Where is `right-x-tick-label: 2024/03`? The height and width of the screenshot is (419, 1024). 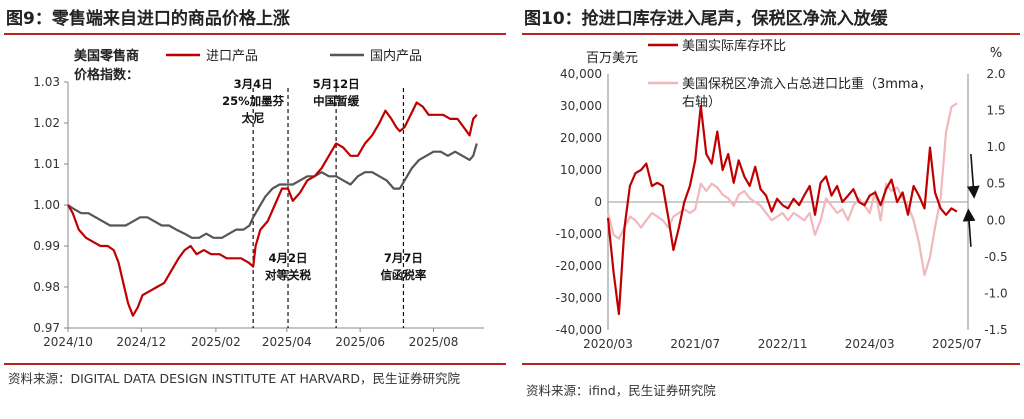
right-x-tick-label: 2024/03 is located at coordinates (870, 344).